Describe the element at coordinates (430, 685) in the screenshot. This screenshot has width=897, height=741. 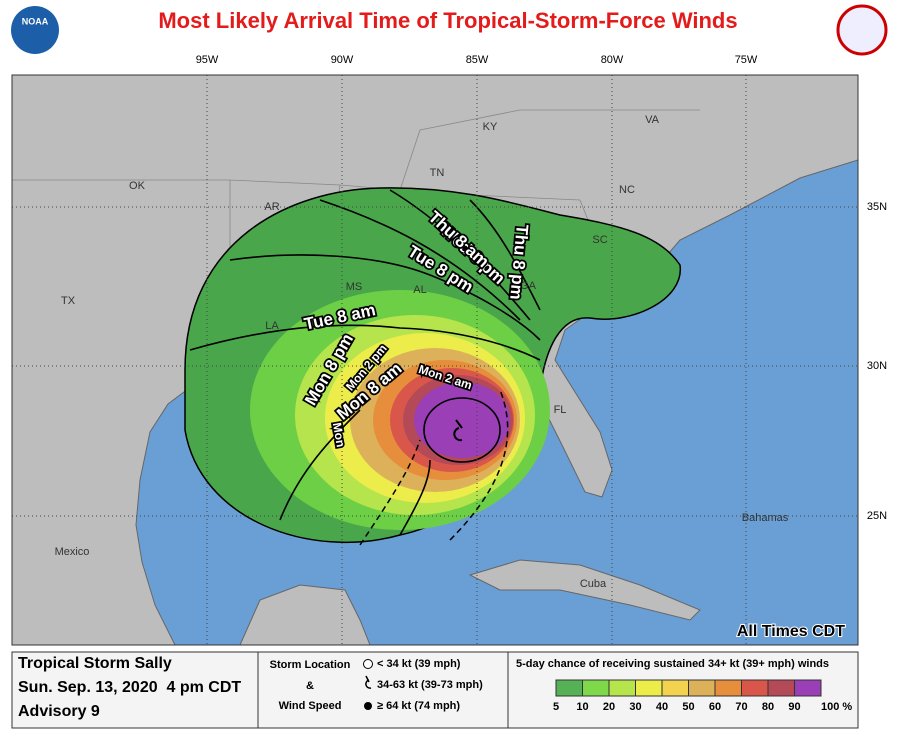
I see `symbol-label: 34-63 kt (39-73 mph)` at that location.